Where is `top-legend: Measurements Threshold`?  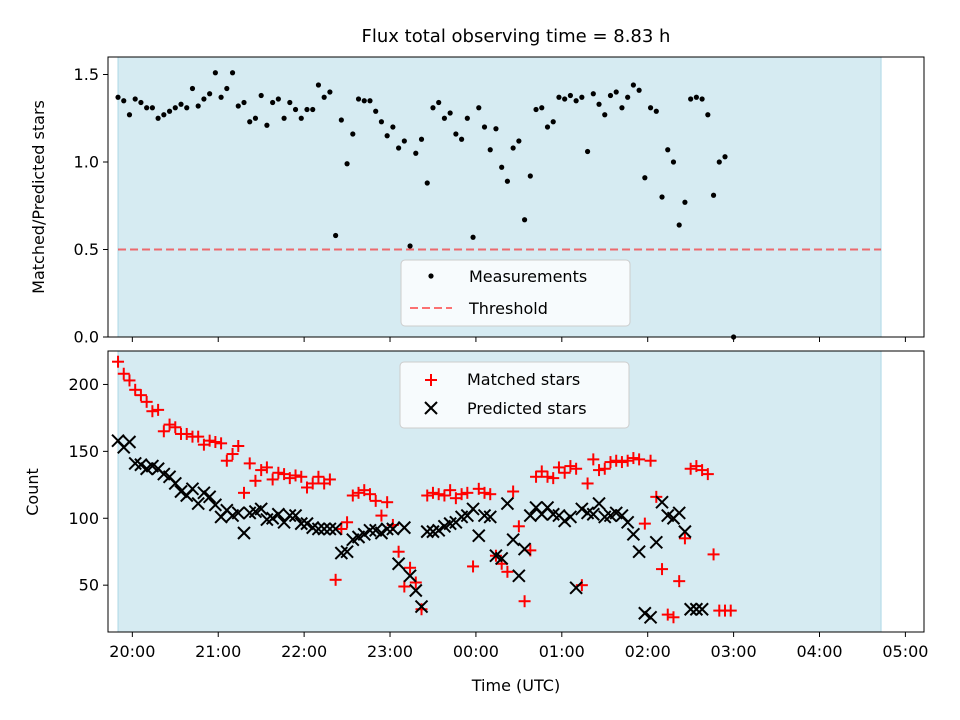 top-legend: Measurements Threshold is located at coordinates (515, 293).